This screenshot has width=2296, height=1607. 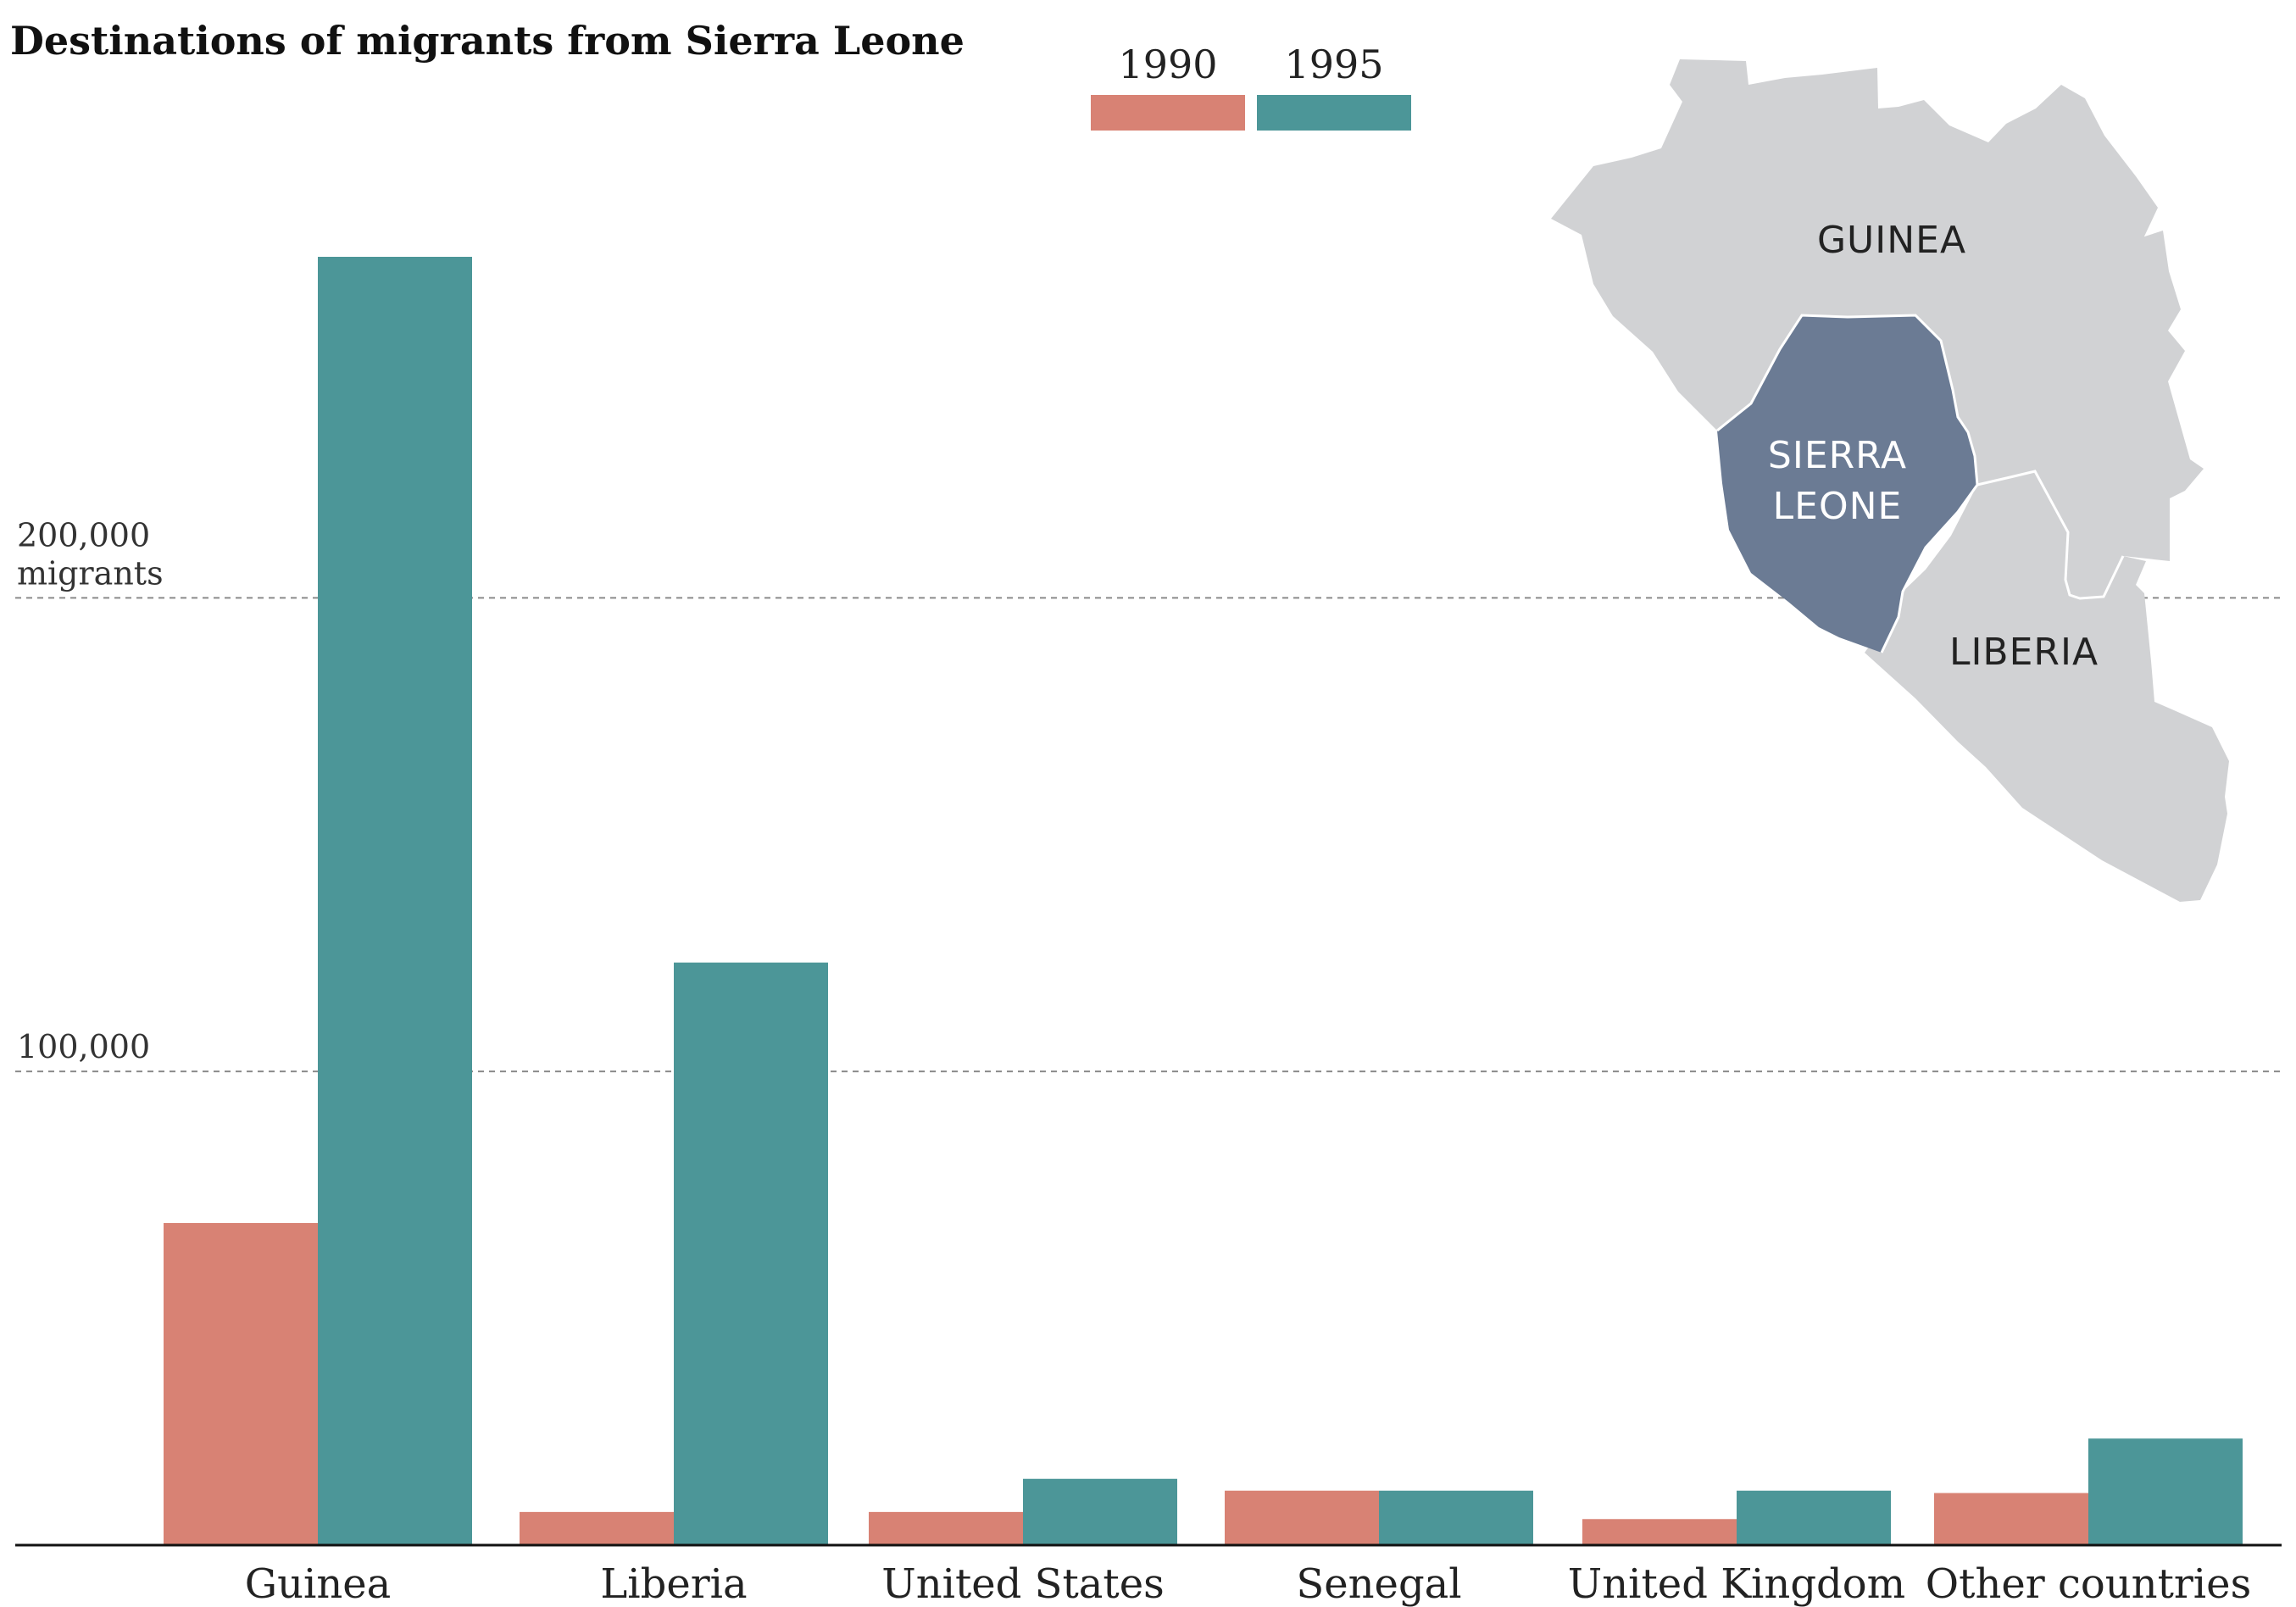 What do you see at coordinates (2047, 687) in the screenshot?
I see `liberia-shape` at bounding box center [2047, 687].